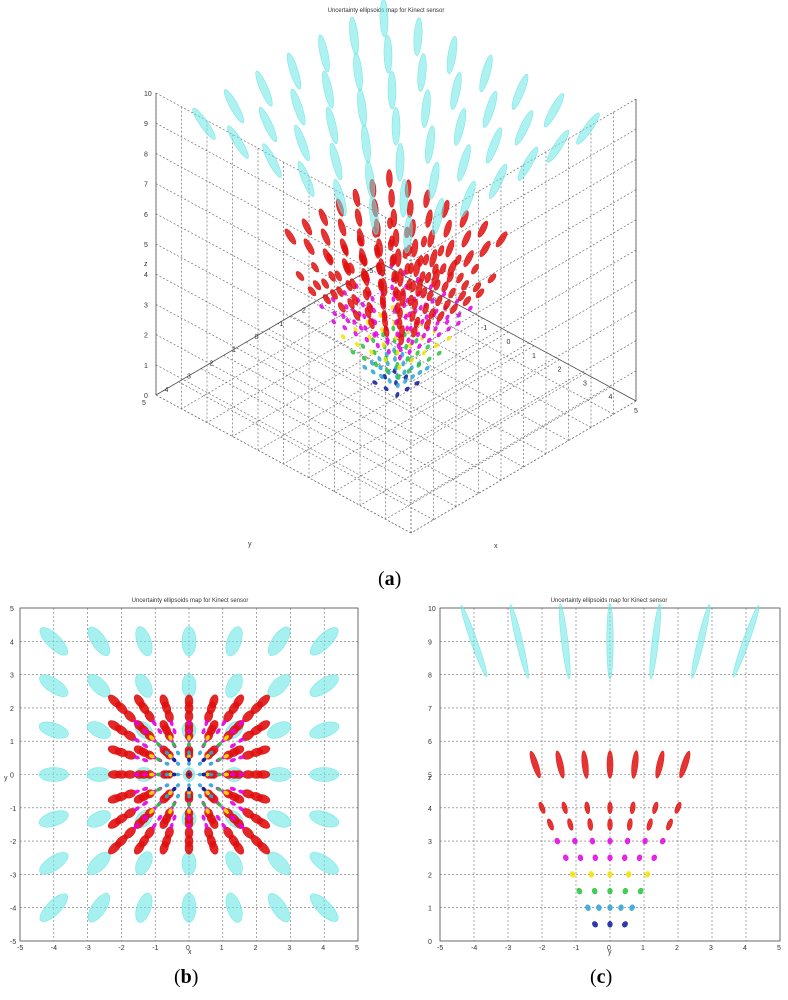  I want to click on y-tick-label: 3, so click(189, 377).